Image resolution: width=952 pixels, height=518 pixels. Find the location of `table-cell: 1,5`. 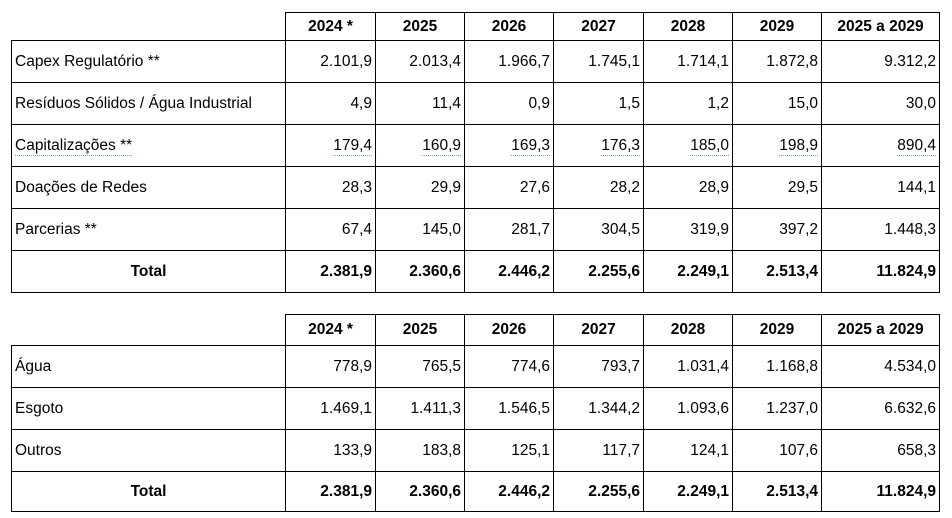

table-cell: 1,5 is located at coordinates (598, 103).